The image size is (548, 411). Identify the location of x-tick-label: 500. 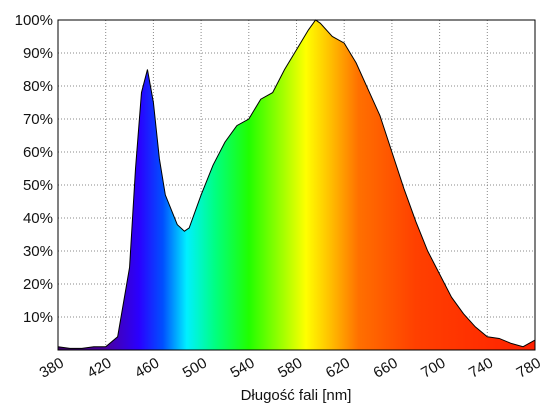
(195, 367).